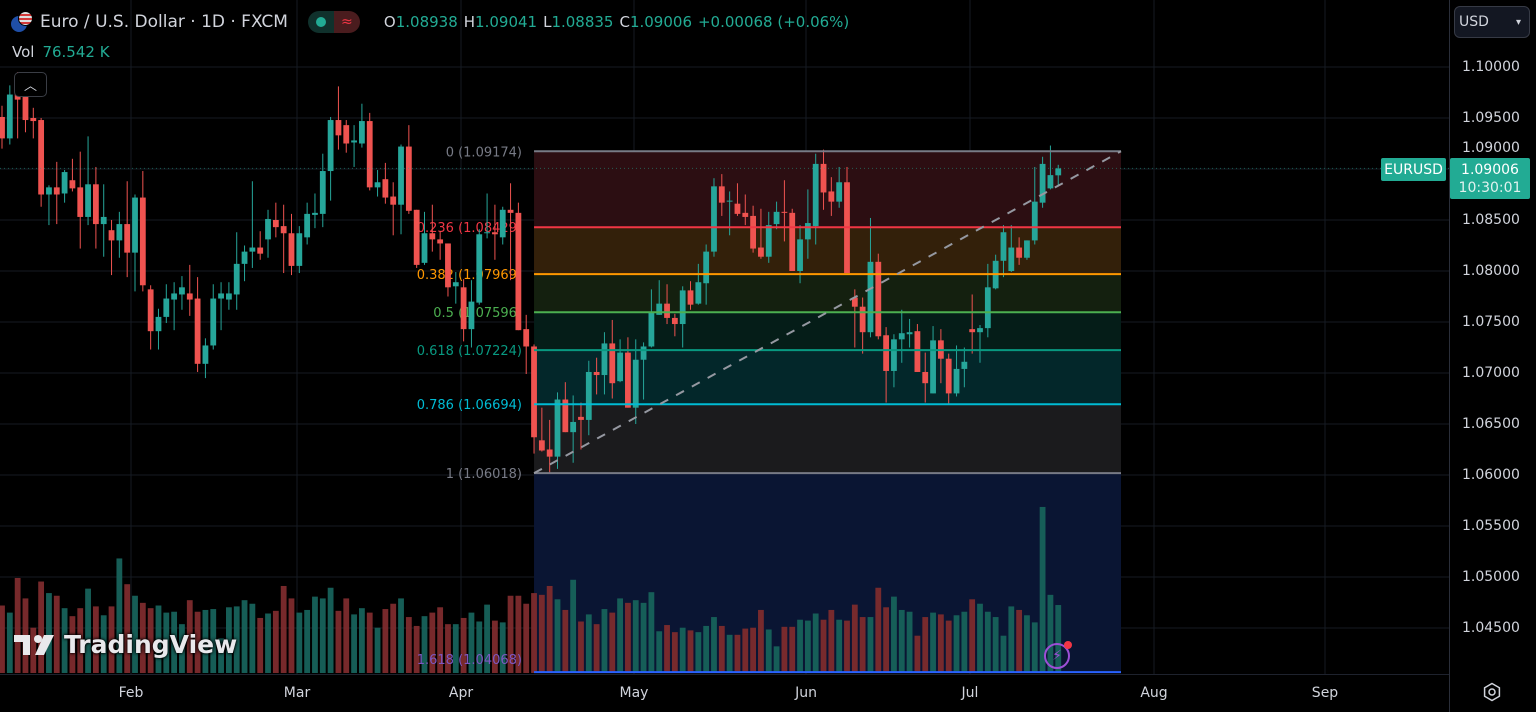 The image size is (1536, 712). Describe the element at coordinates (1491, 424) in the screenshot. I see `price-axis-label: 1.06500` at that location.